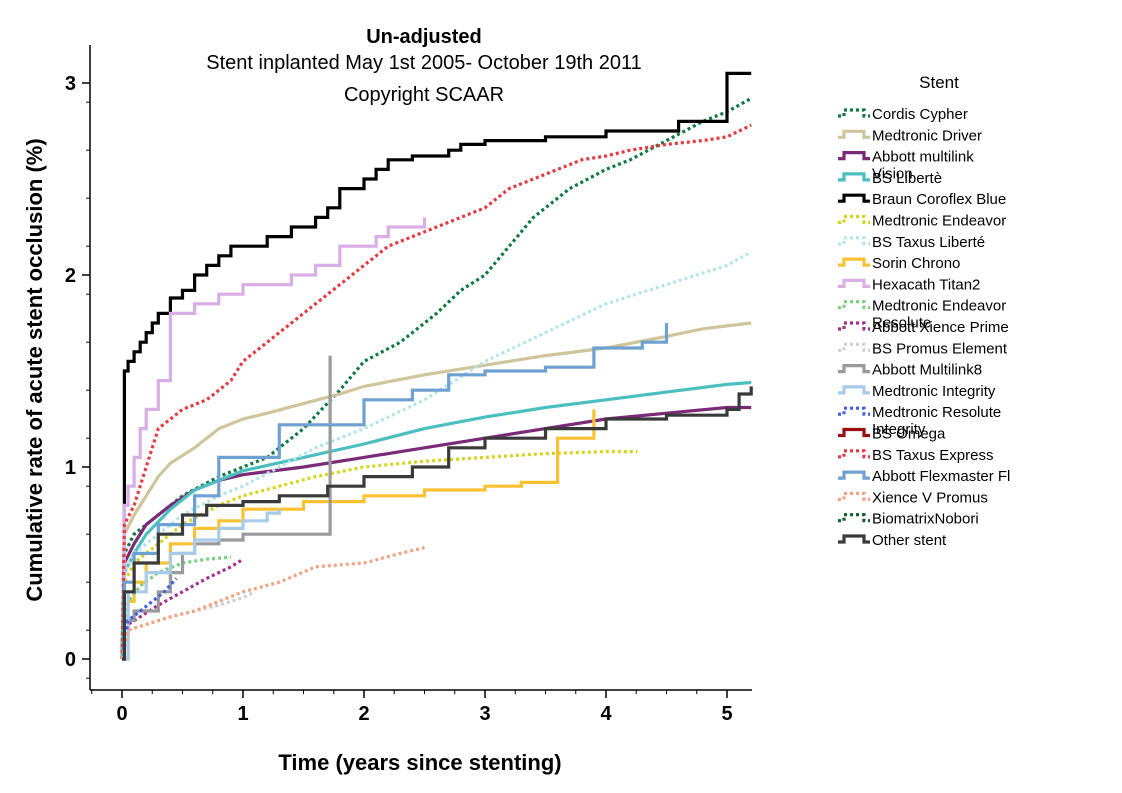 The width and height of the screenshot is (1122, 793). Describe the element at coordinates (934, 391) in the screenshot. I see `legend-label-13: Medtronic Integrity` at that location.